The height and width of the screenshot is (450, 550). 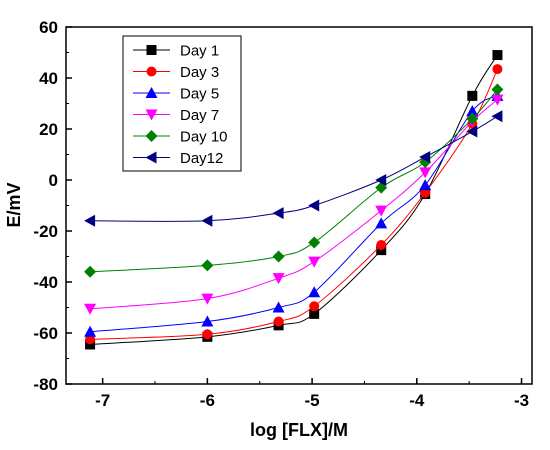 What do you see at coordinates (53, 180) in the screenshot?
I see `y-tick-label: 0` at bounding box center [53, 180].